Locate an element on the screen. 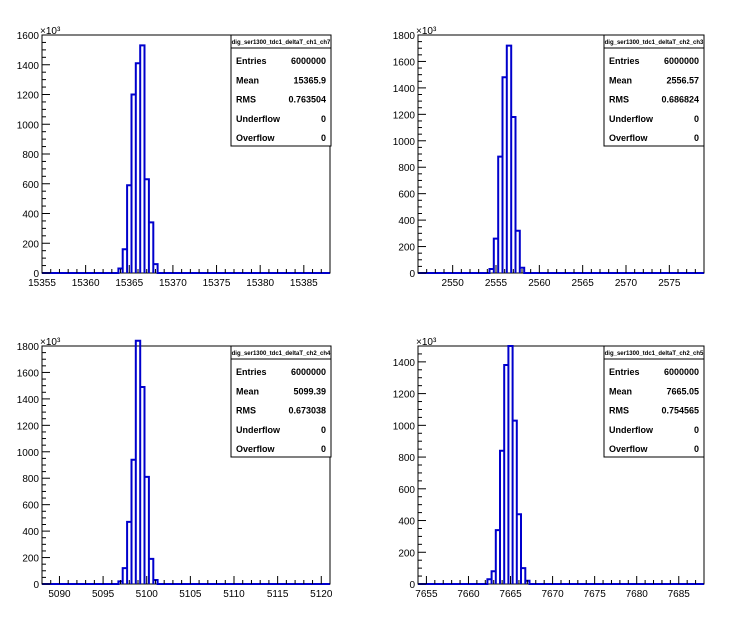 This screenshot has height=622, width=746. x-tick-label: 7680 is located at coordinates (637, 594).